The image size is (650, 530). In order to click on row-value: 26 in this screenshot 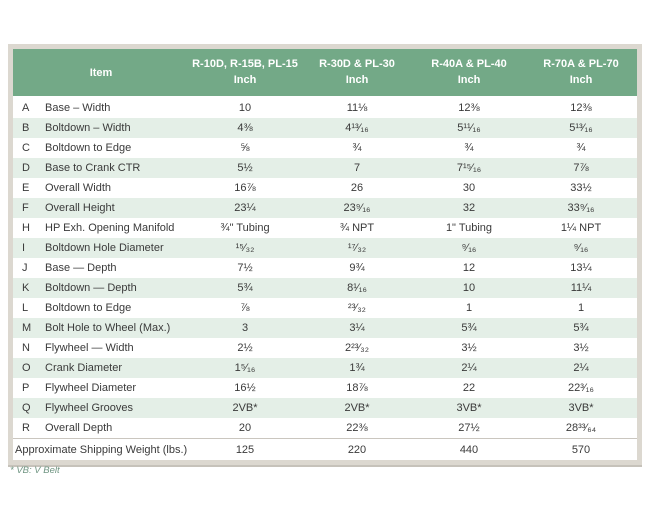, I will do `click(357, 188)`.